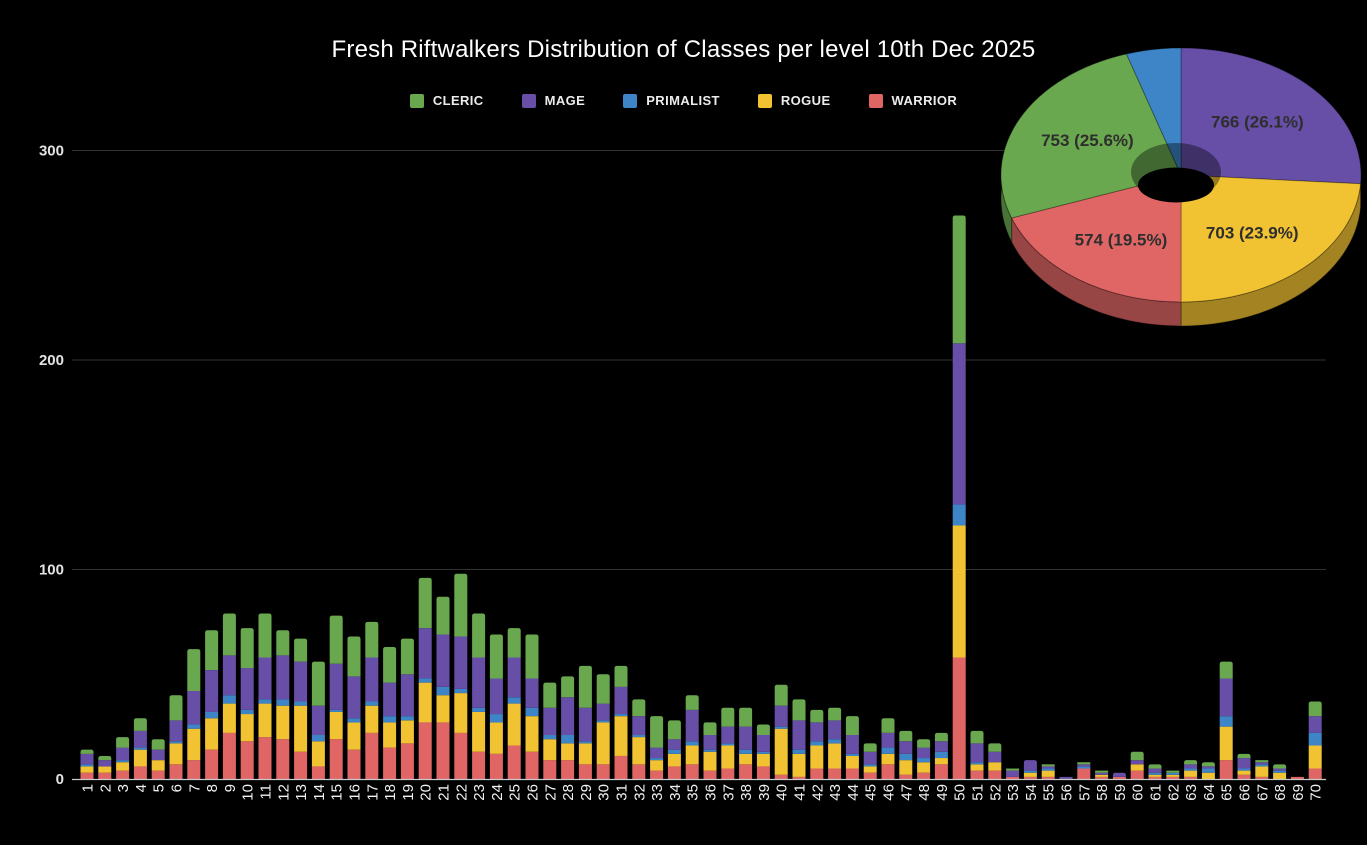 This screenshot has width=1367, height=845. What do you see at coordinates (1096, 238) in the screenshot?
I see `pie-slice-warrior` at bounding box center [1096, 238].